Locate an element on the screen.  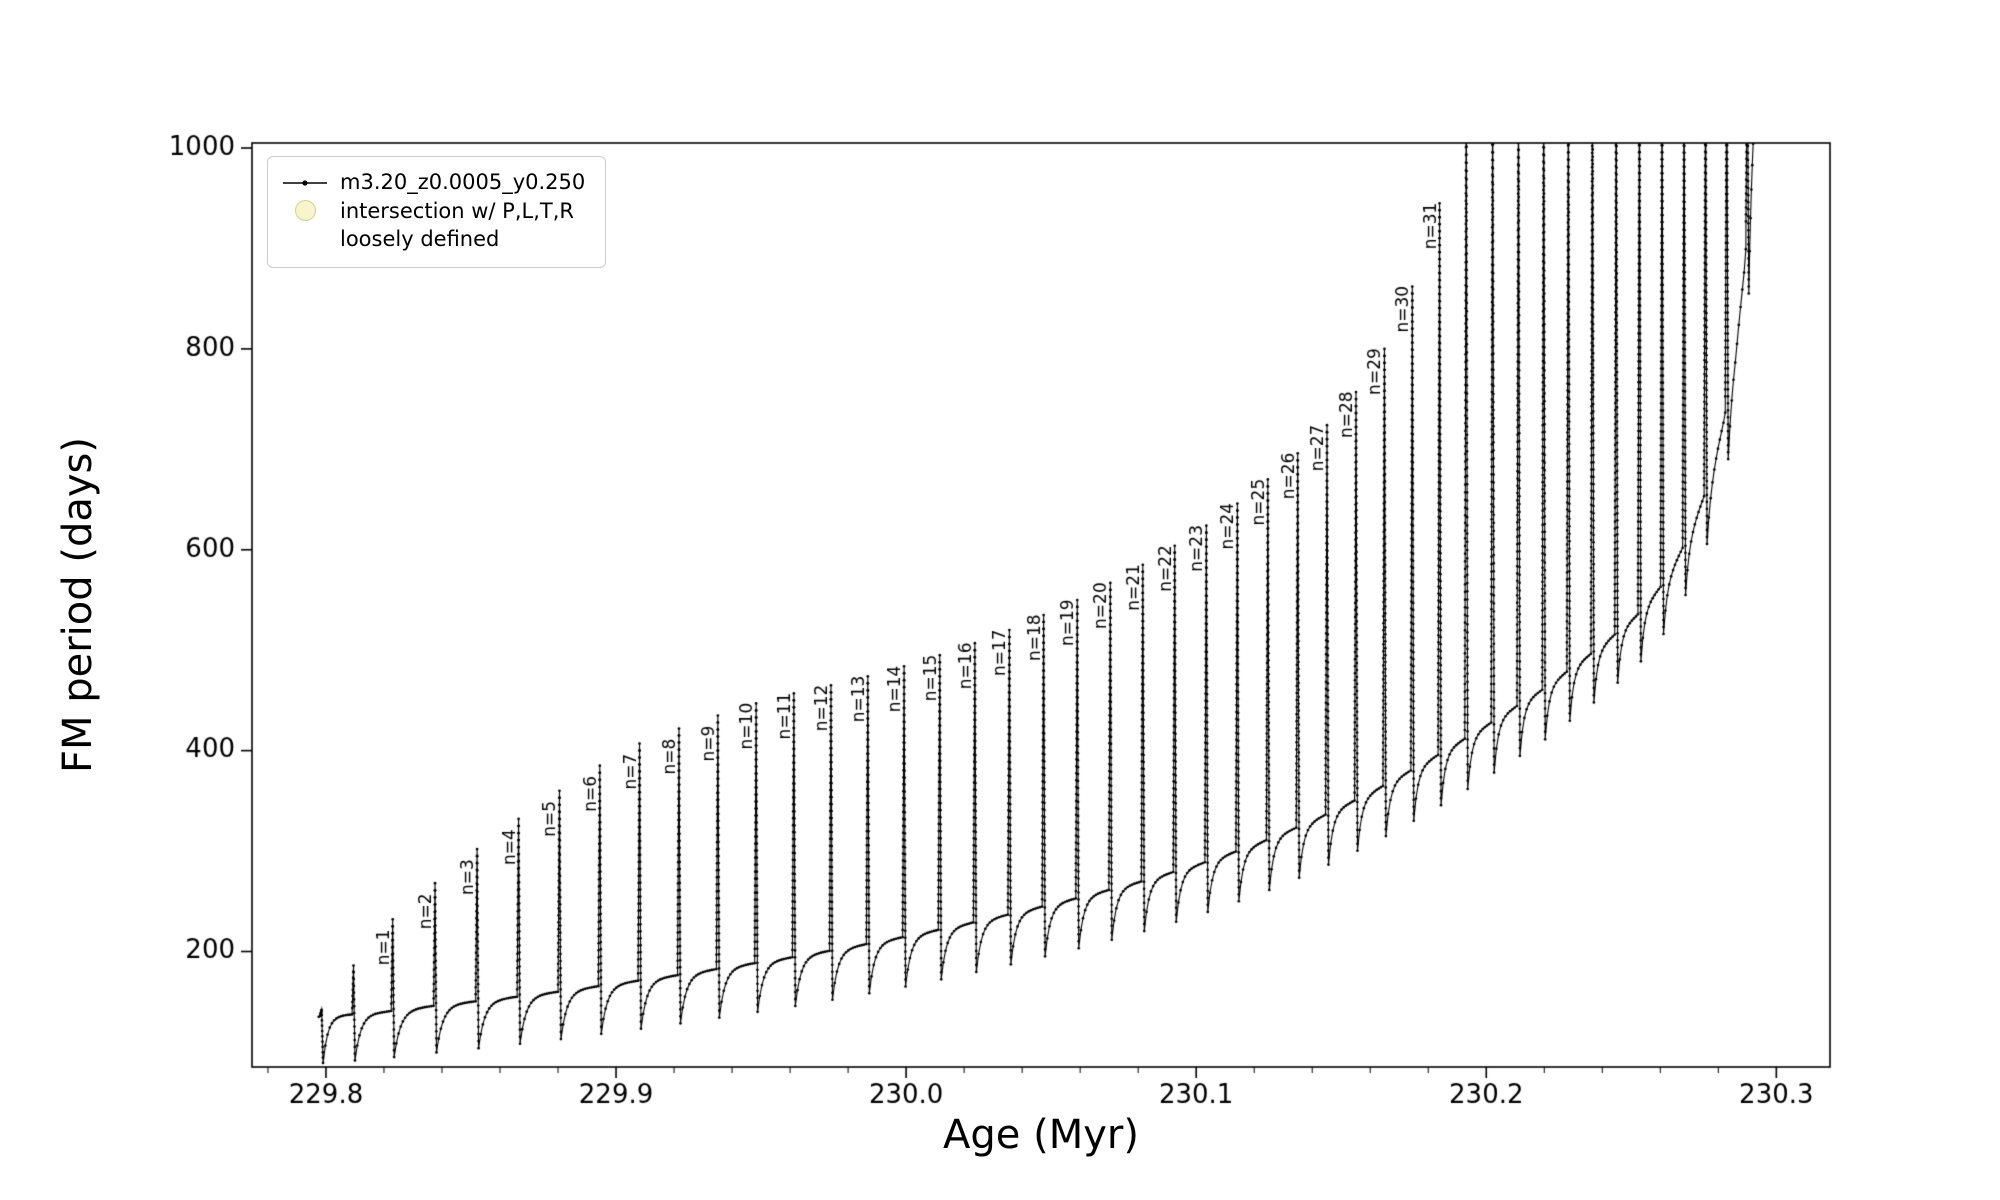
line-dot-marker-icon is located at coordinates (305, 183).